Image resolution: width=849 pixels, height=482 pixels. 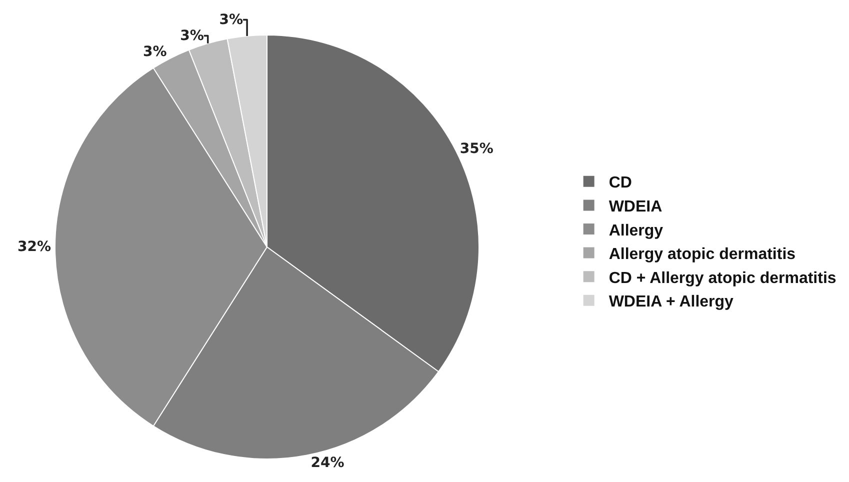 I want to click on legend-label: CD, so click(x=620, y=183).